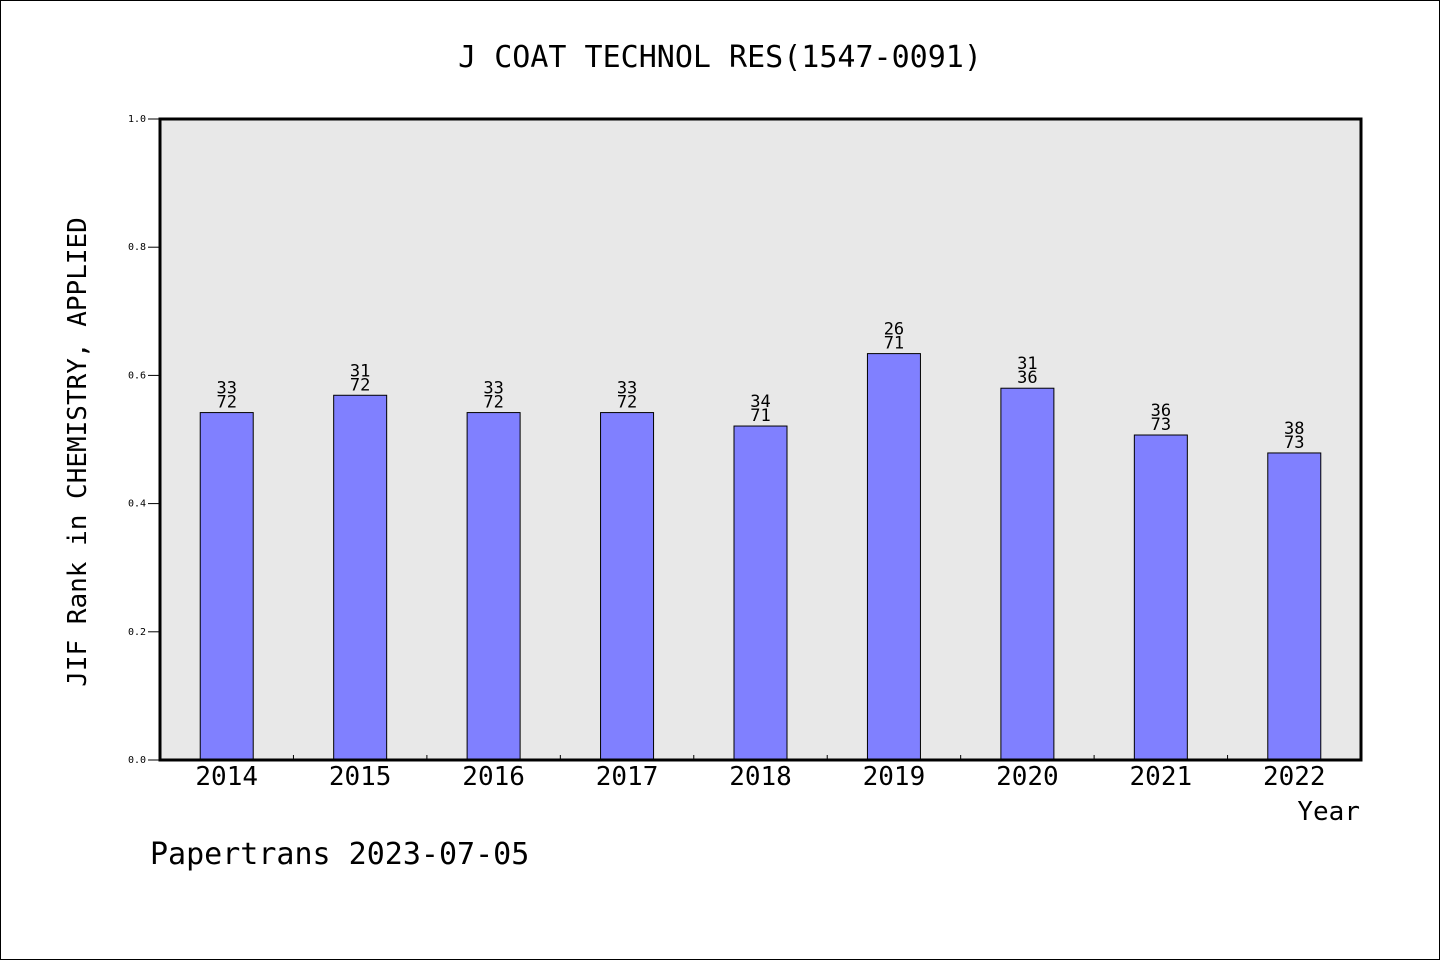 Image resolution: width=1440 pixels, height=960 pixels. I want to click on y-tick-label: 0.6, so click(137, 375).